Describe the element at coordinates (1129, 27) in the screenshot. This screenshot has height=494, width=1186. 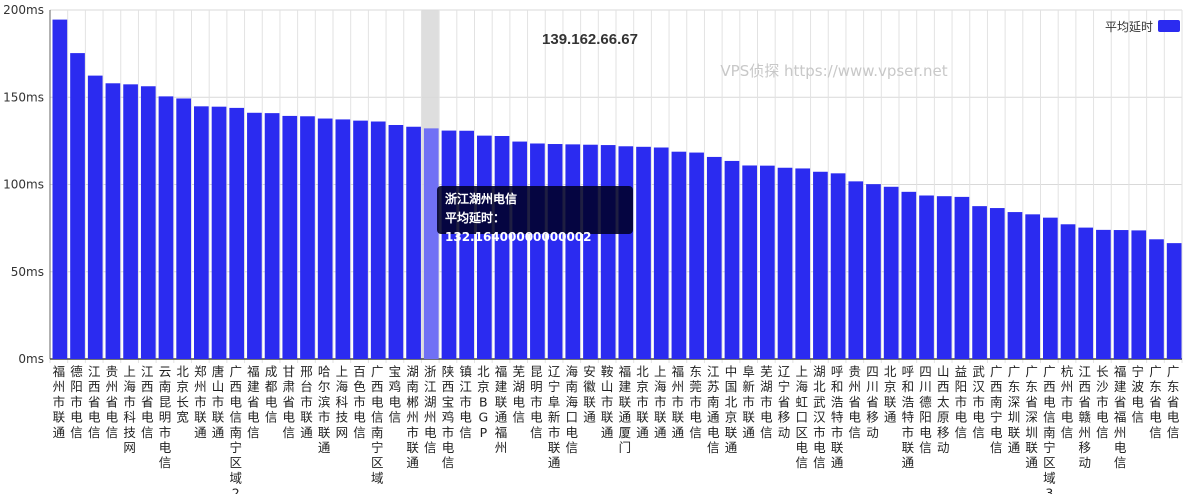
I see `legend-label: 平均延时` at that location.